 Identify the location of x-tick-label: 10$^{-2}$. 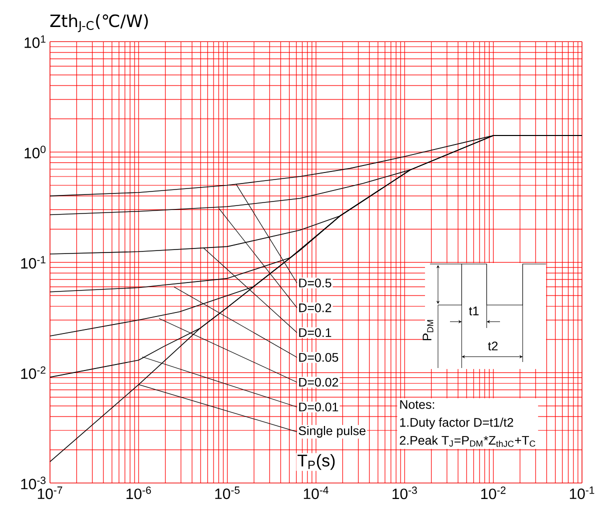
(493, 493).